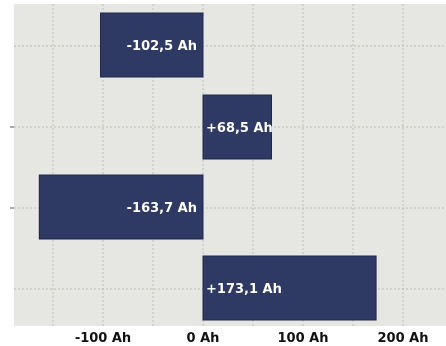 This screenshot has height=346, width=446. Describe the element at coordinates (403, 338) in the screenshot. I see `x-tick-label: 200 Ah` at that location.